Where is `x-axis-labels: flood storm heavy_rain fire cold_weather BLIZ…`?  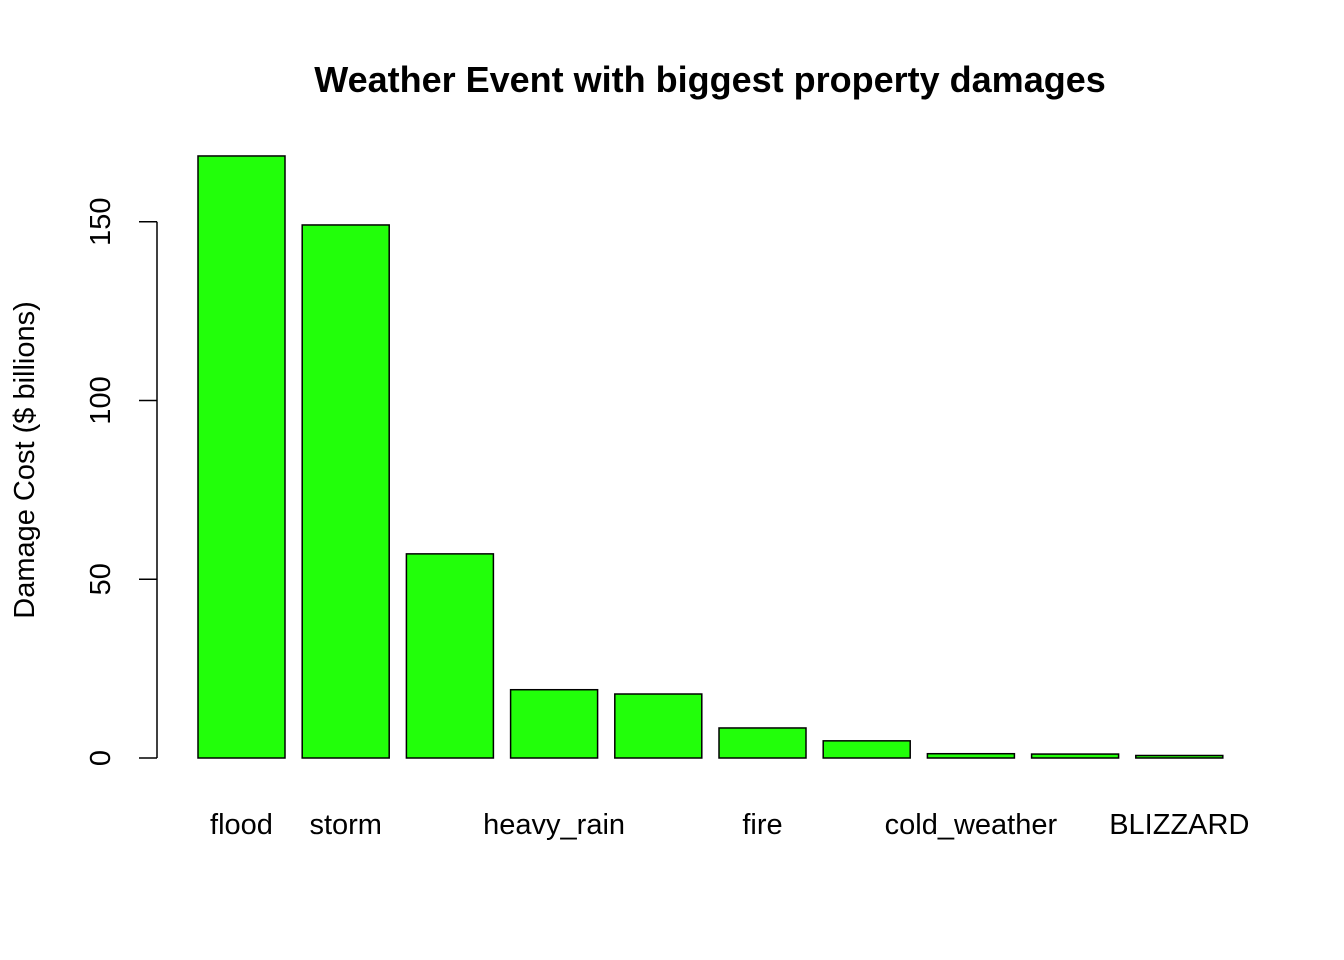 x-axis-labels: flood storm heavy_rain fire cold_weather BLIZ… is located at coordinates (729, 825).